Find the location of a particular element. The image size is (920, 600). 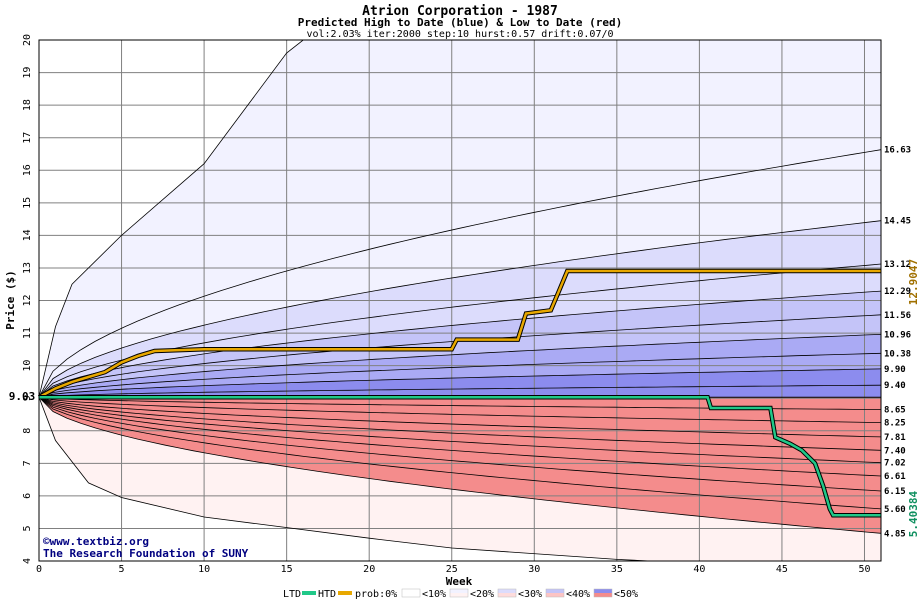

x-tick-label: 25 is located at coordinates (452, 569).